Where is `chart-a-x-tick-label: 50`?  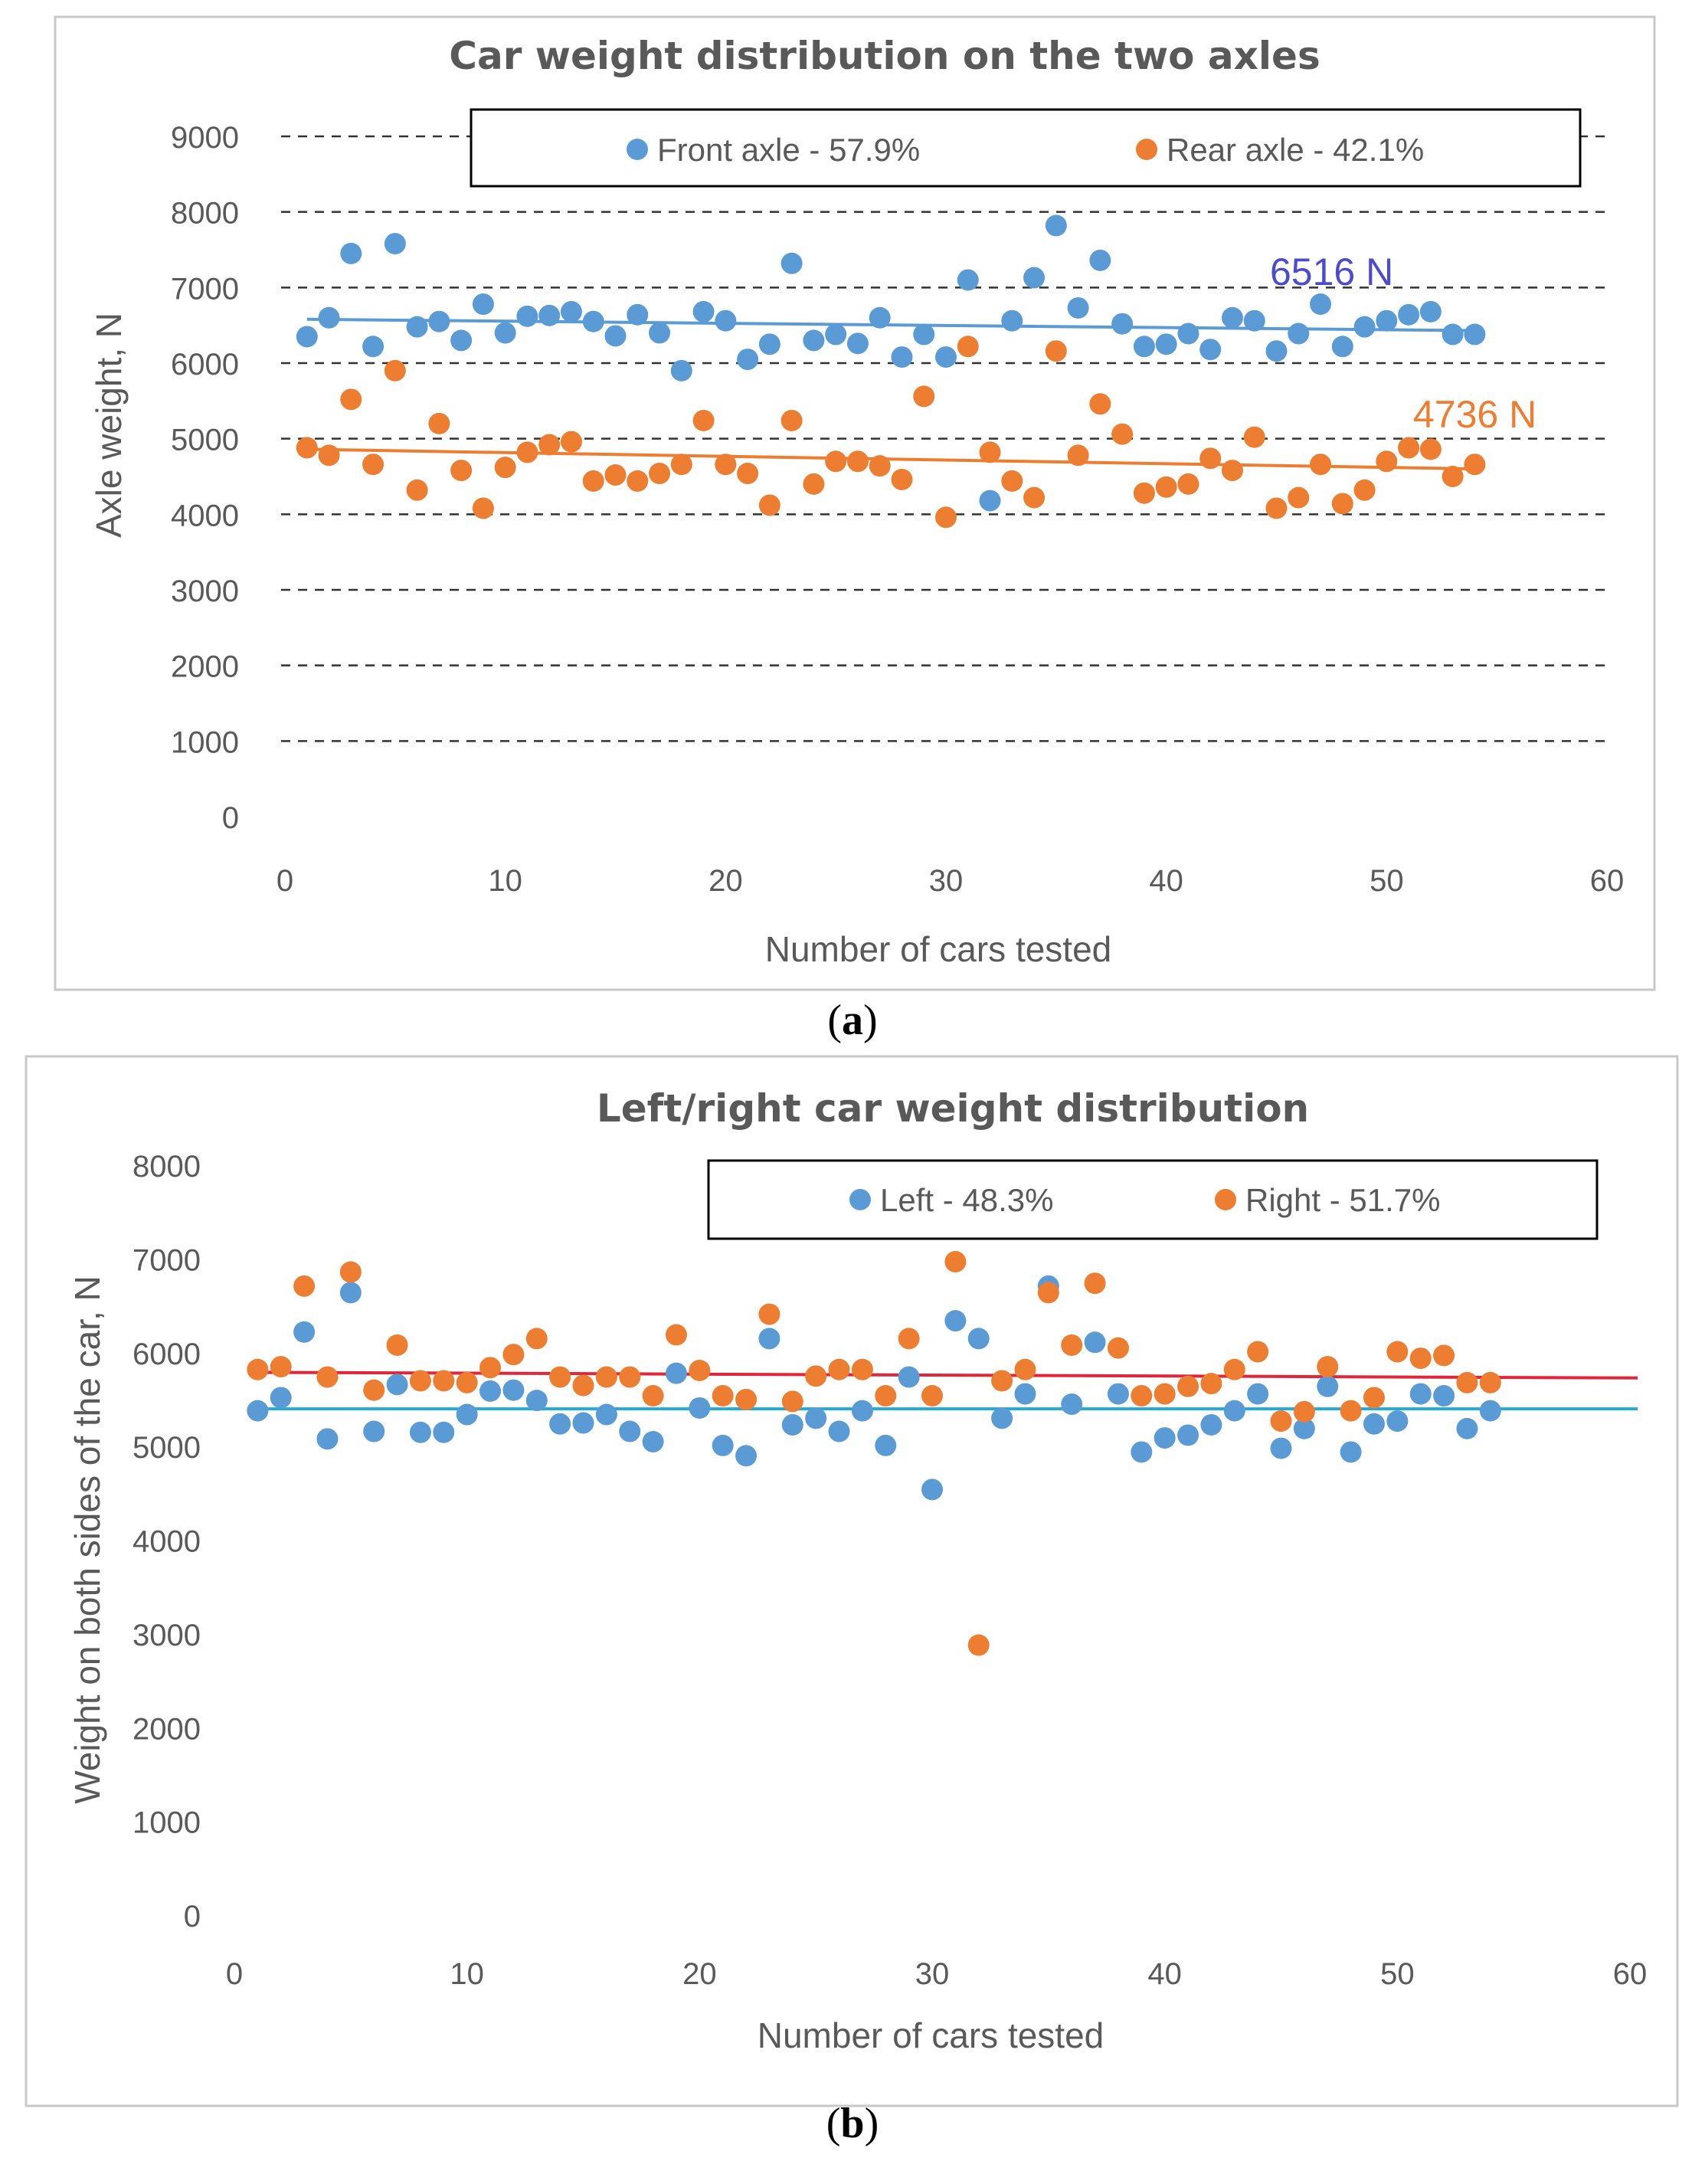
chart-a-x-tick-label: 50 is located at coordinates (1387, 881).